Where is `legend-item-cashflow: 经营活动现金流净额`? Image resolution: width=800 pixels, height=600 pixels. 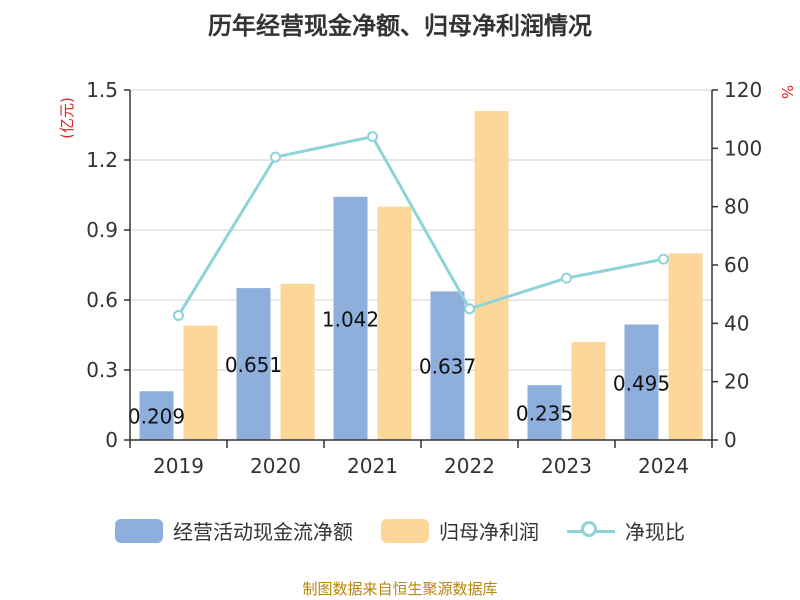
legend-item-cashflow: 经营活动现金流净额 is located at coordinates (234, 530).